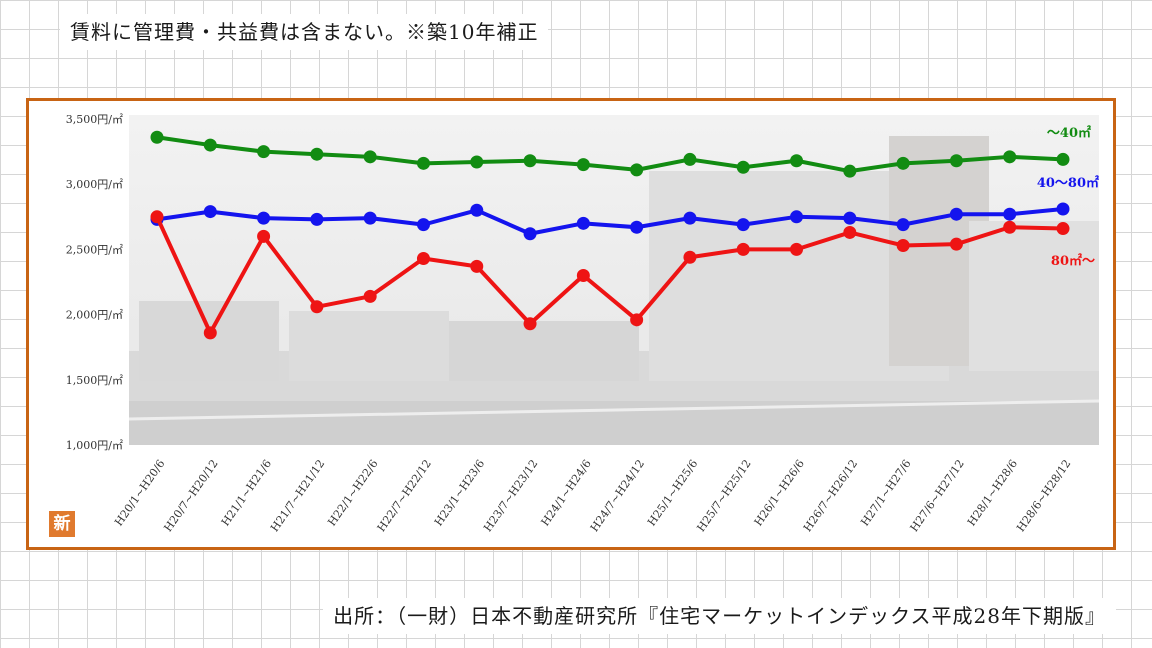 The height and width of the screenshot is (648, 1152). I want to click on series-label: ～40㎡, so click(1069, 133).